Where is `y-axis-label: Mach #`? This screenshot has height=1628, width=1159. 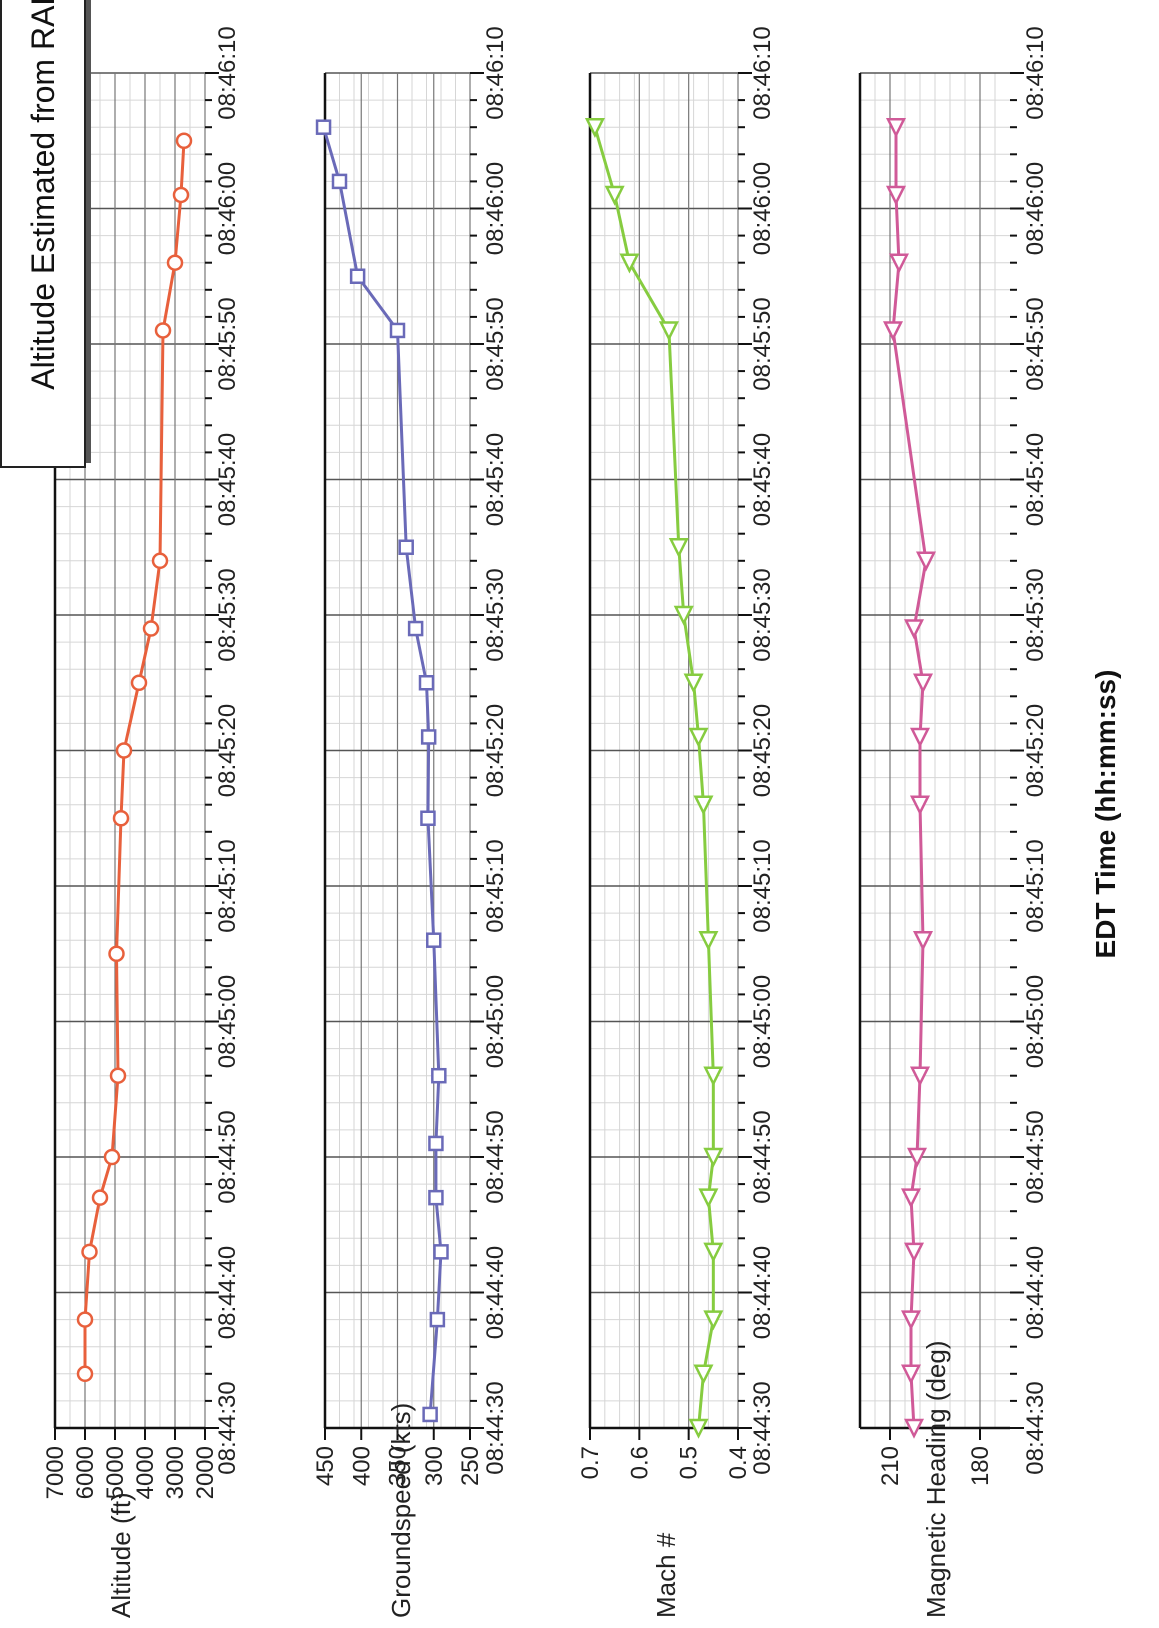 y-axis-label: Mach # is located at coordinates (666, 1575).